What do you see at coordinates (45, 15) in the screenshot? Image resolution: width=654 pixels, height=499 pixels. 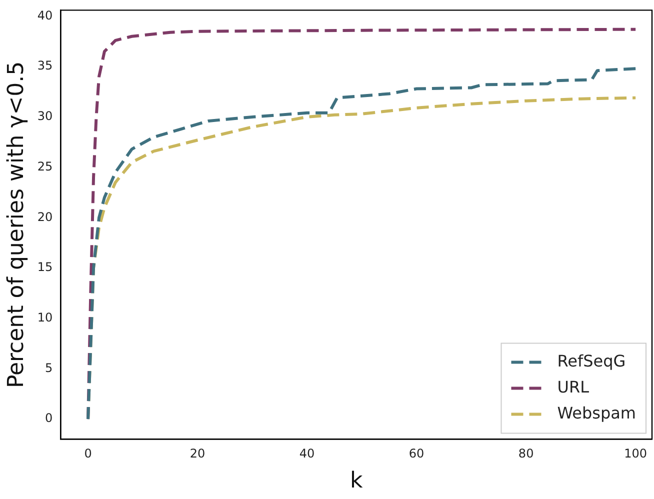 I see `y-tick-label: 40` at bounding box center [45, 15].